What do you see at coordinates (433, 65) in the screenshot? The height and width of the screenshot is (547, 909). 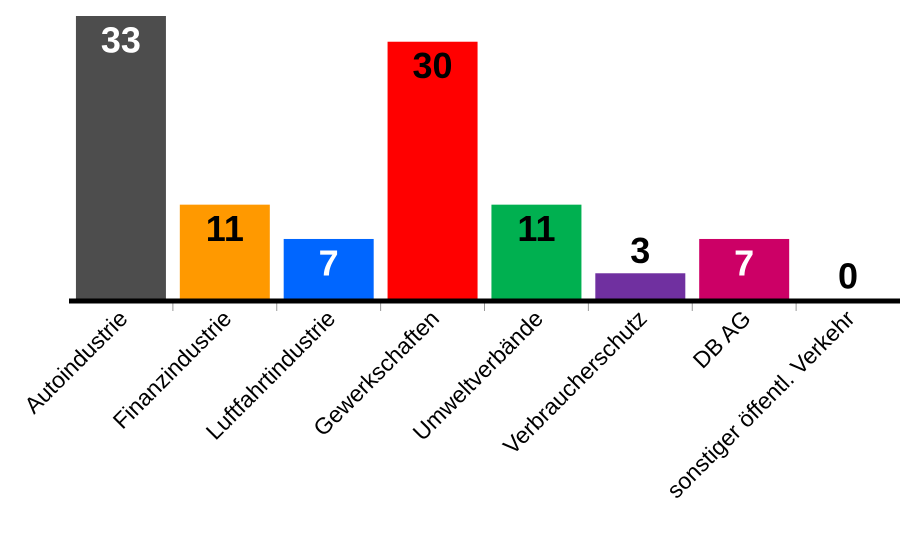 I see `value-label: 30` at bounding box center [433, 65].